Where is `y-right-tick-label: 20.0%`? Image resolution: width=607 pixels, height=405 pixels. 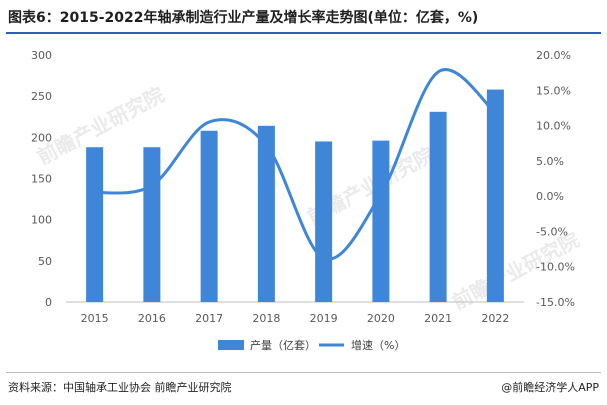
y-right-tick-label: 20.0% is located at coordinates (553, 55).